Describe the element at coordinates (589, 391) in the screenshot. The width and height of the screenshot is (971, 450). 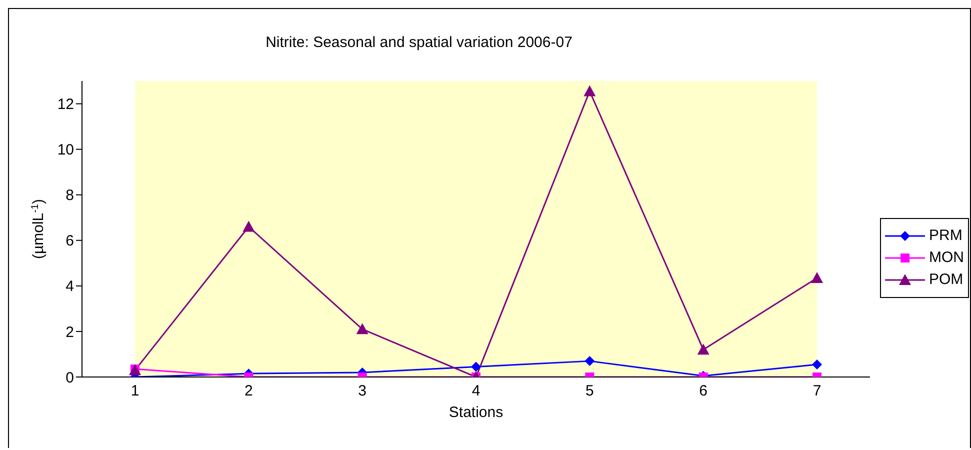
I see `x-tick-label: 5` at that location.